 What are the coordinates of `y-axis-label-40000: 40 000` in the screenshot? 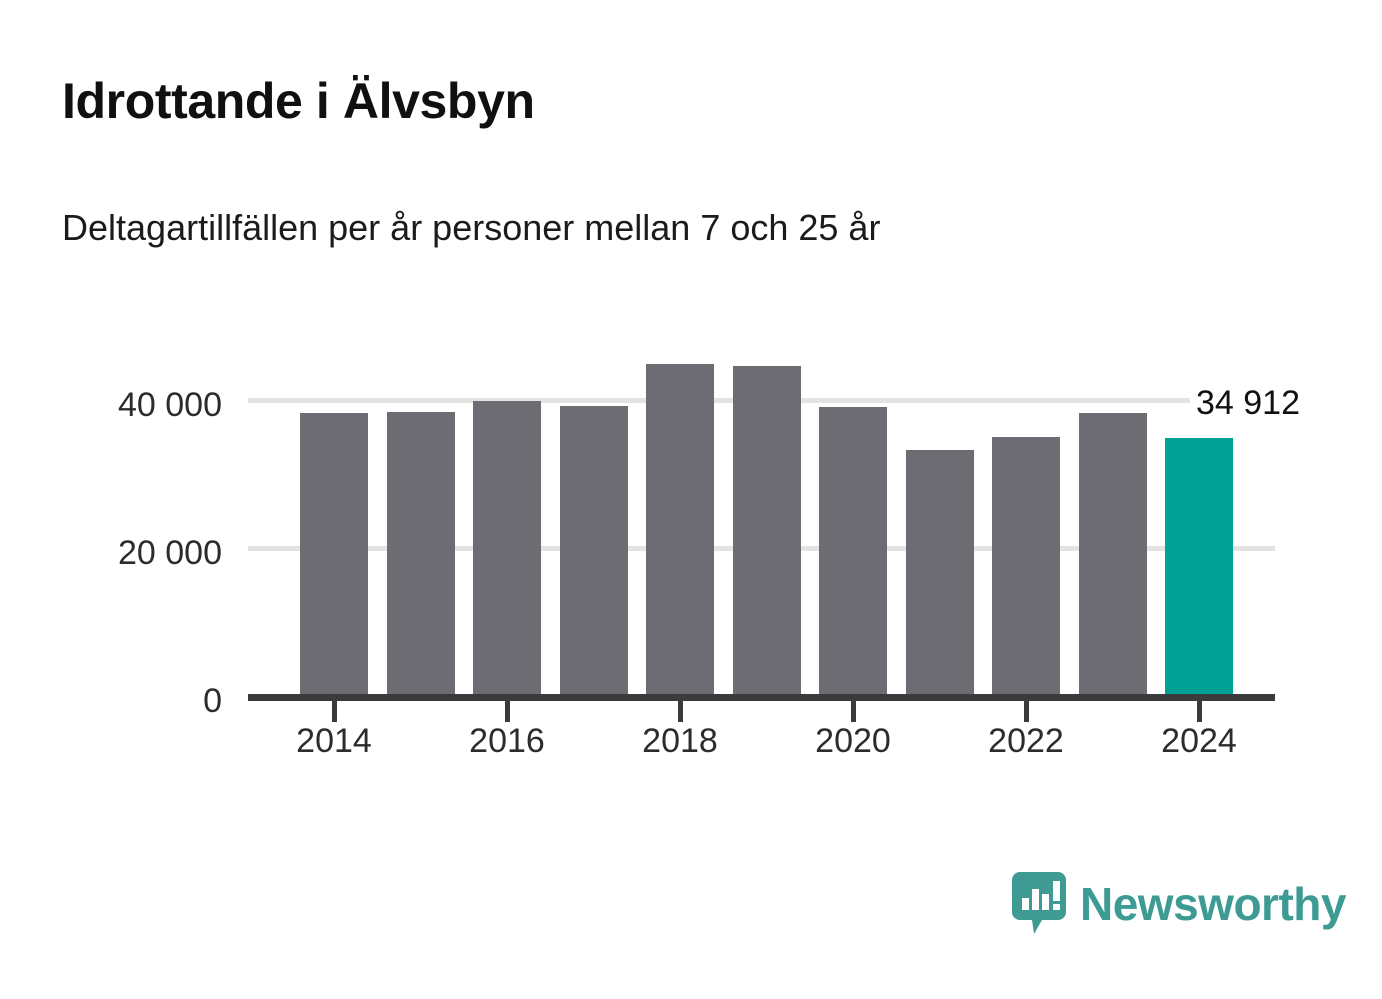 It's located at (170, 405).